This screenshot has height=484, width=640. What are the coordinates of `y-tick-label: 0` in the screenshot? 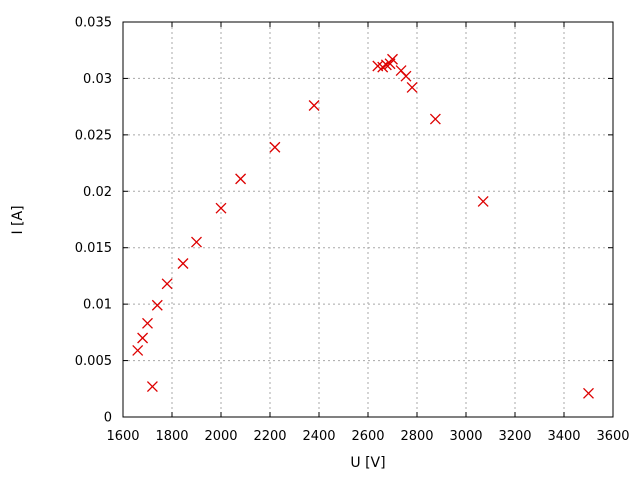 It's located at (108, 418).